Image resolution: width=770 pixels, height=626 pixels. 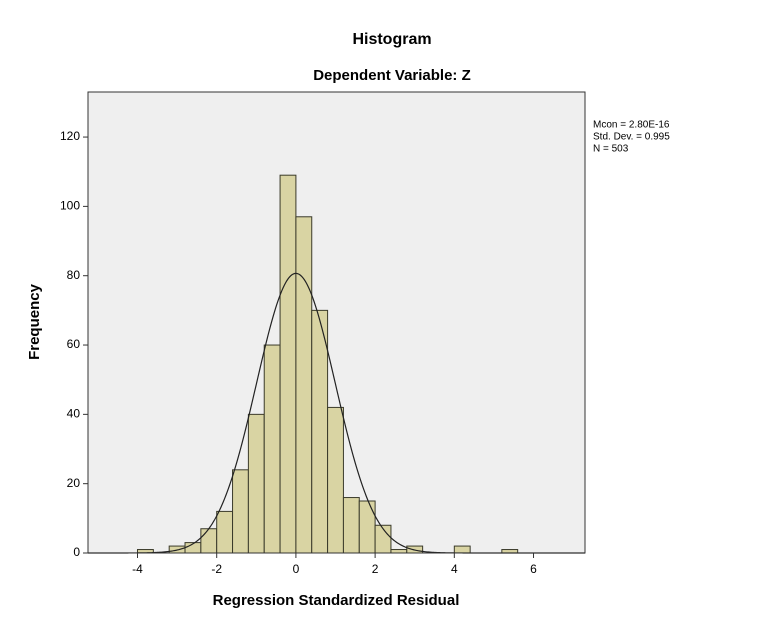 I want to click on y-tick-label: 60, so click(x=74, y=344).